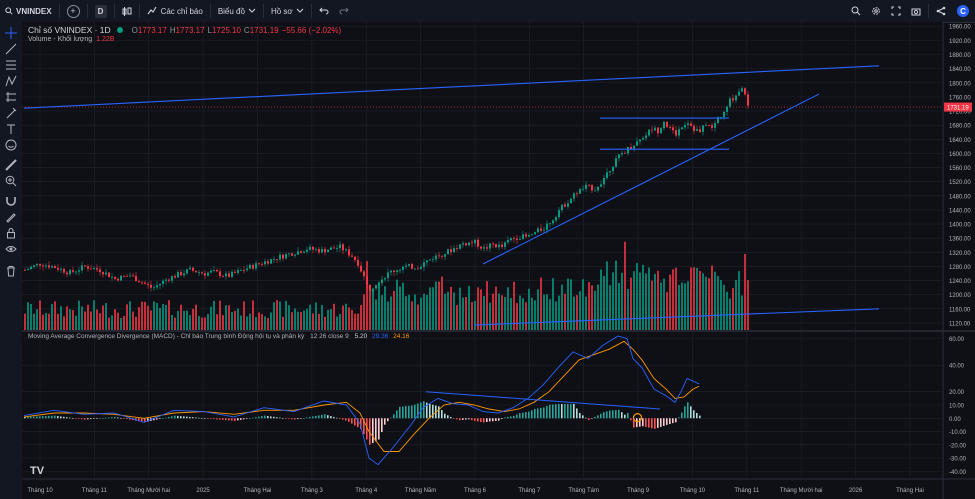 This screenshot has height=499, width=975. What do you see at coordinates (11, 233) in the screenshot?
I see `lock-tool` at bounding box center [11, 233].